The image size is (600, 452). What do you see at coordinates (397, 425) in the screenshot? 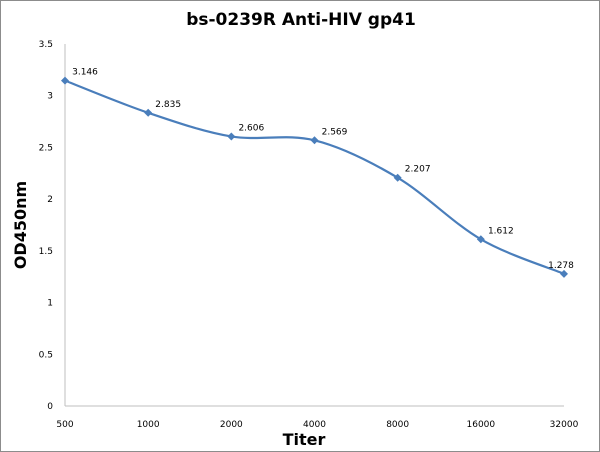
I see `x-tick-label: 8000` at bounding box center [397, 425].